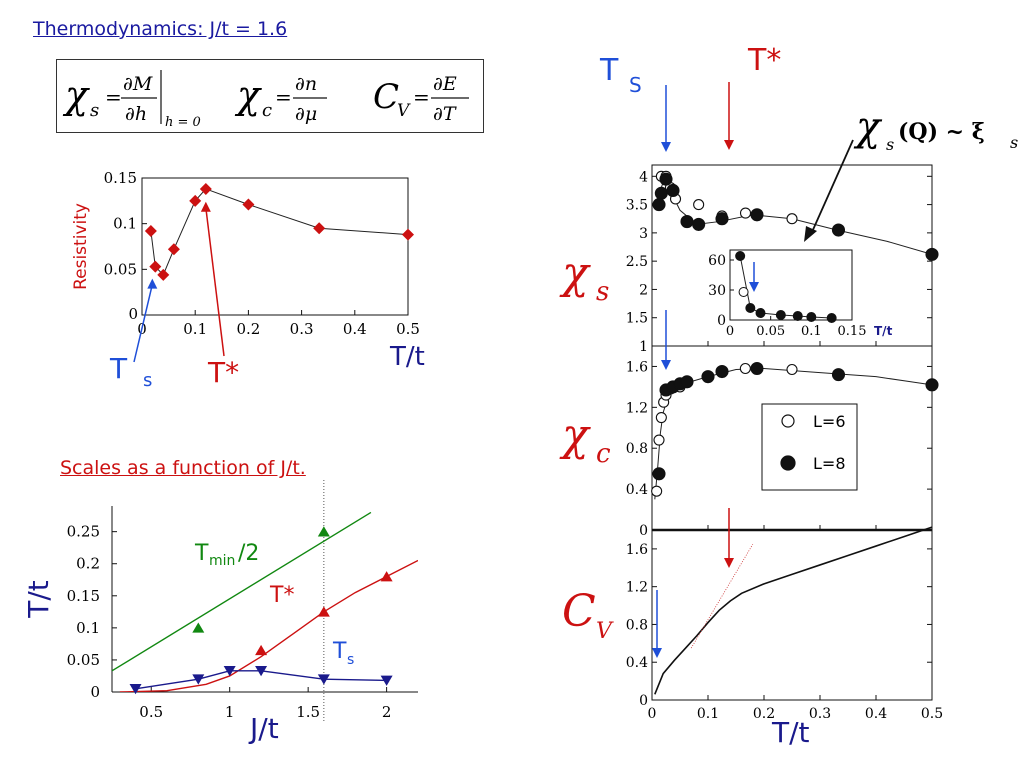 The width and height of the screenshot is (1024, 768). I want to click on chis-q-symbol: χ, so click(868, 127).